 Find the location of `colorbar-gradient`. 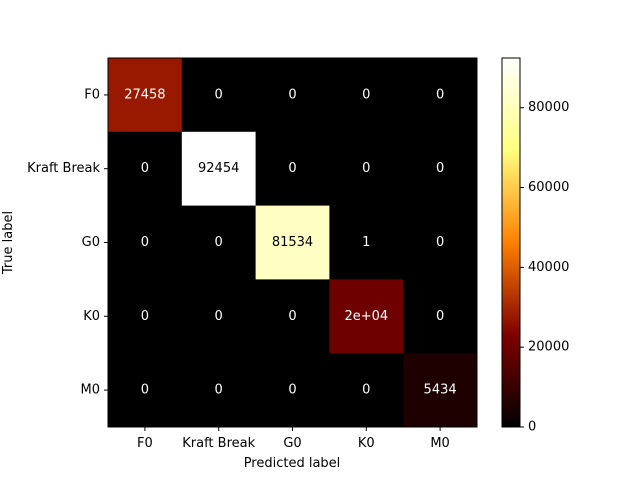

colorbar-gradient is located at coordinates (511, 242).